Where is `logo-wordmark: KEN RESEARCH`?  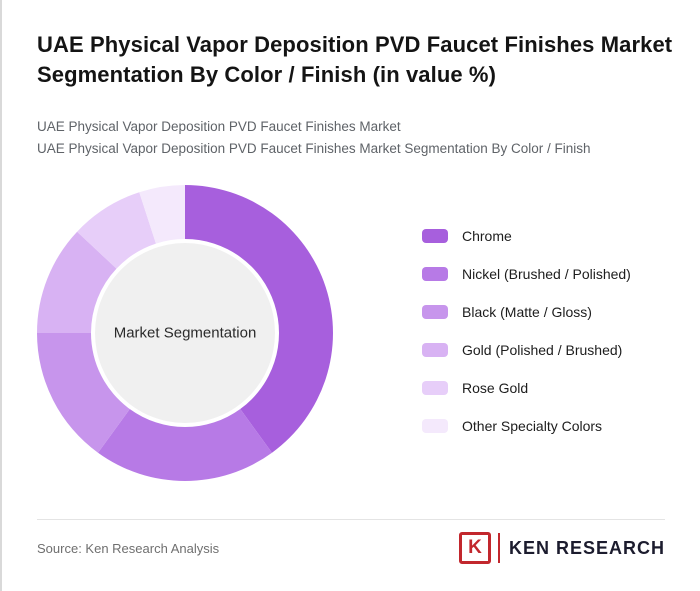 logo-wordmark: KEN RESEARCH is located at coordinates (586, 547).